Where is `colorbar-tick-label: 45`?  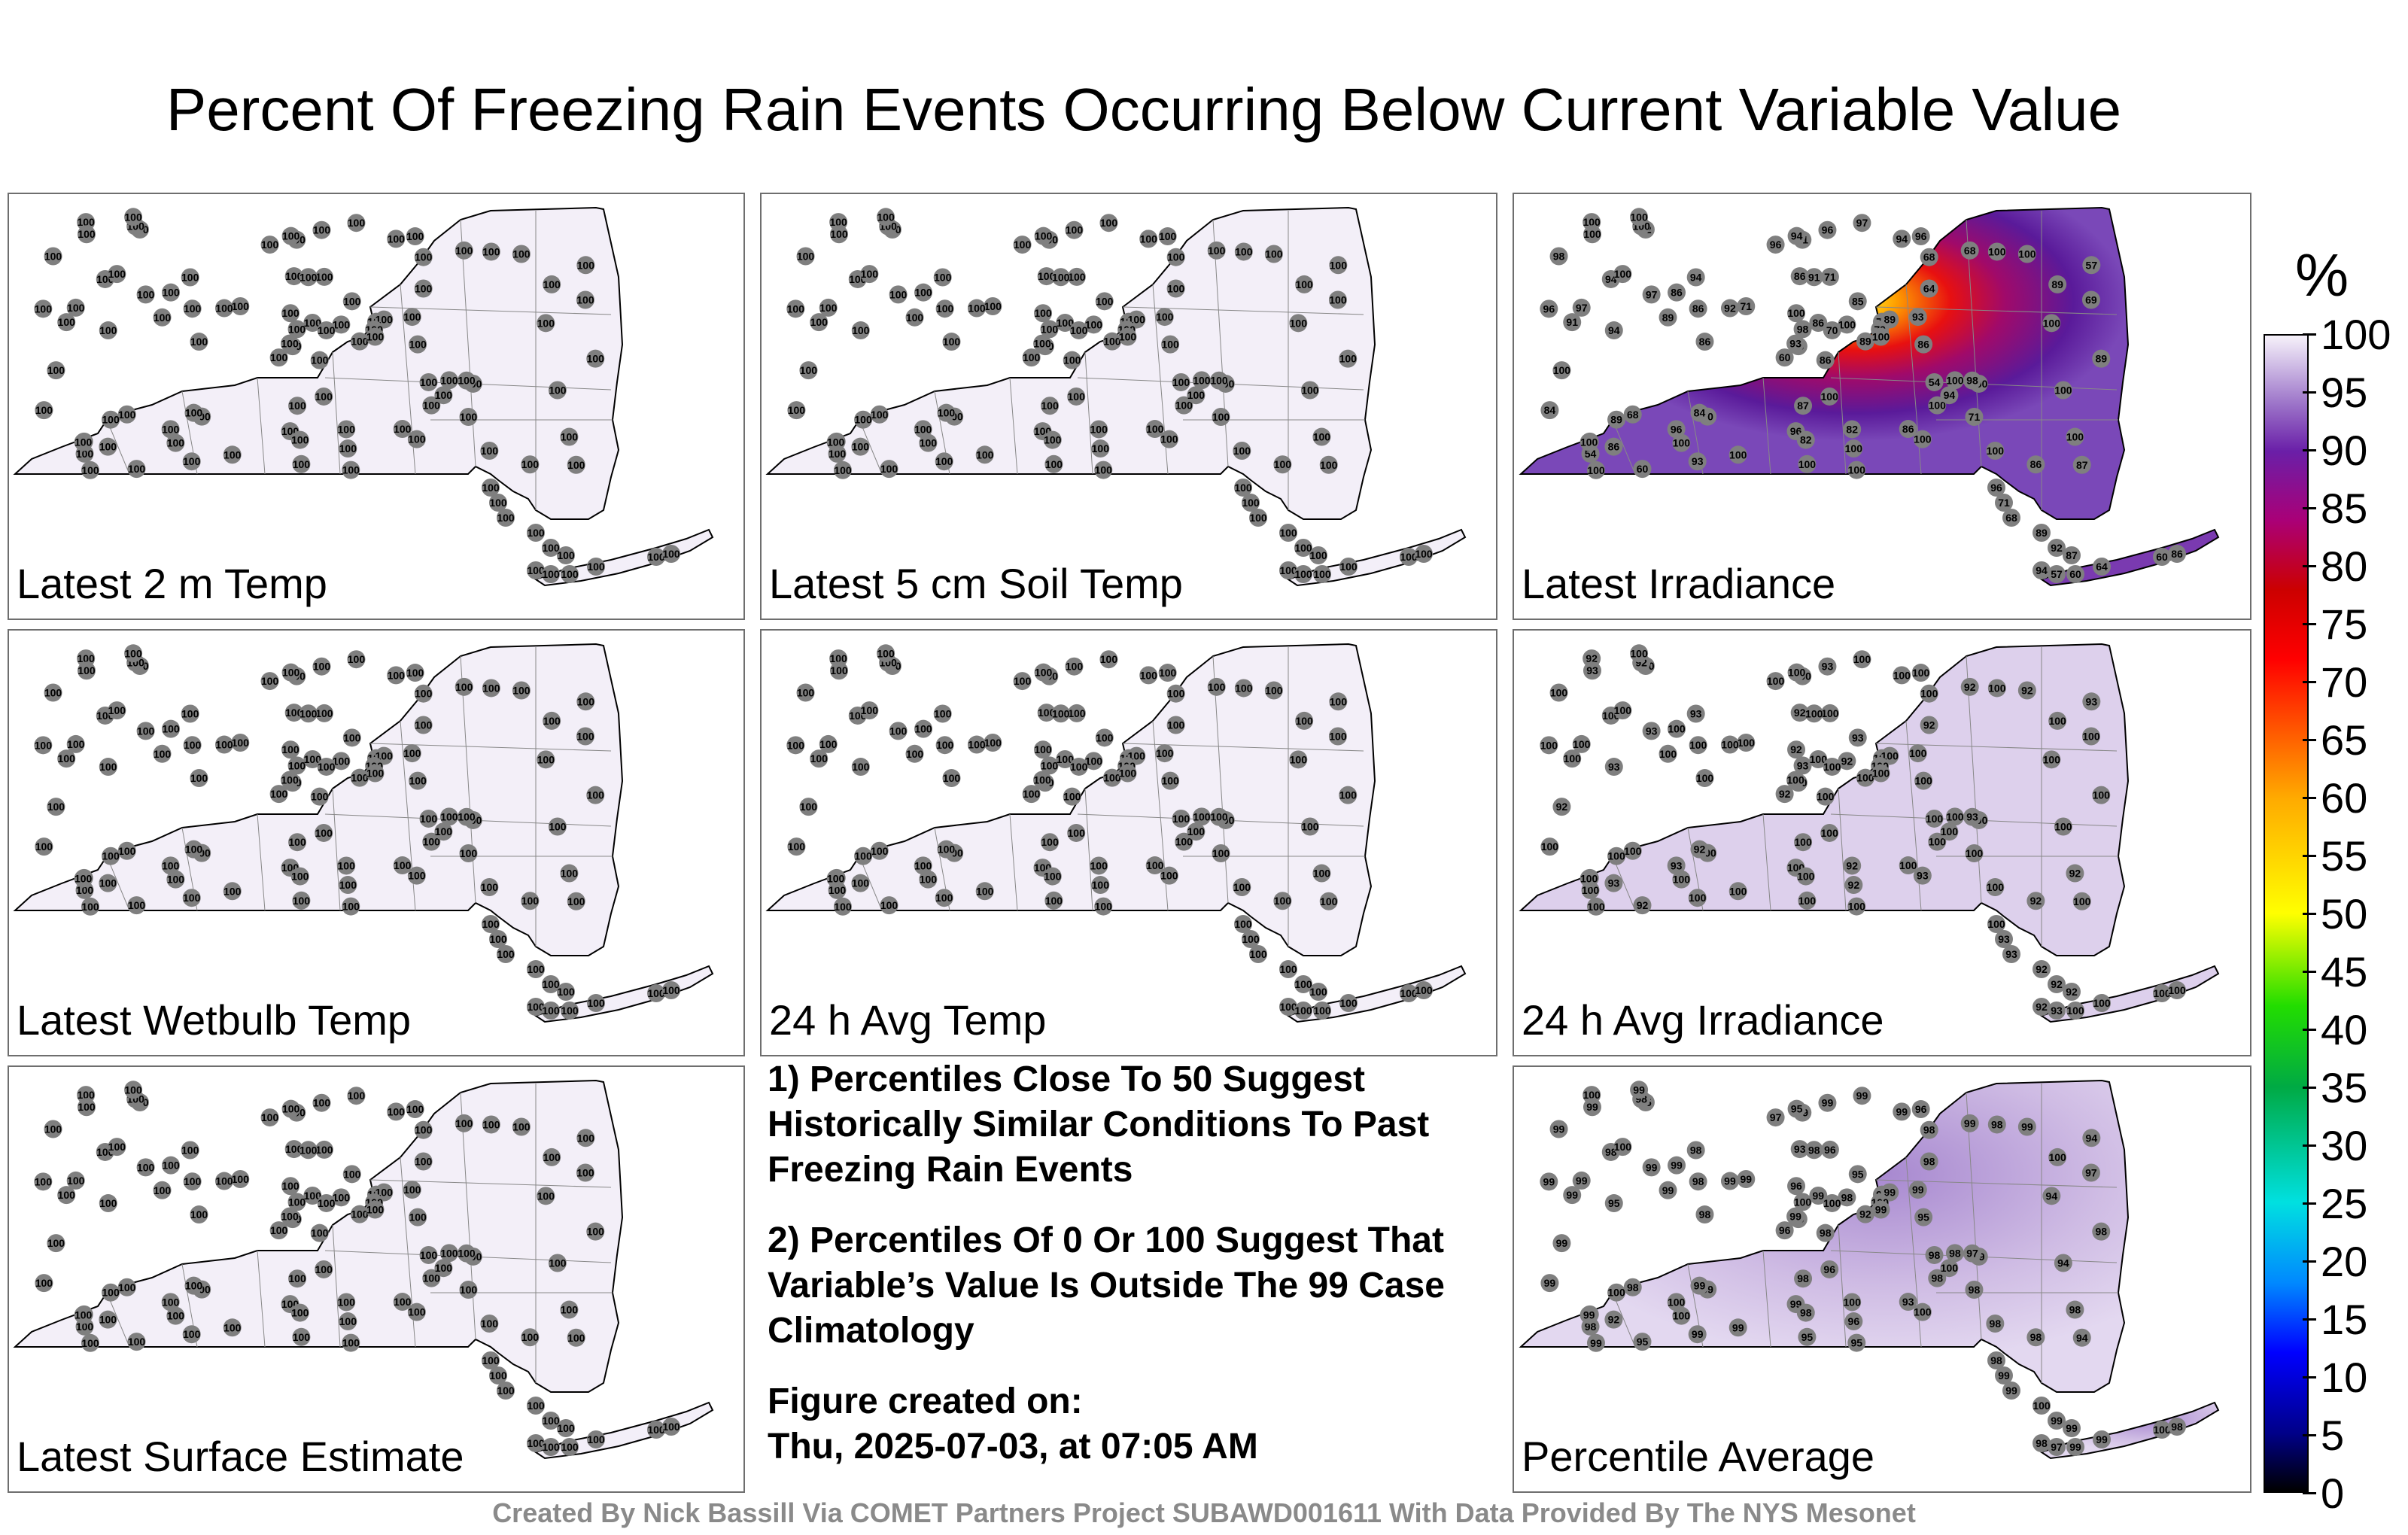
colorbar-tick-label: 45 is located at coordinates (2344, 971).